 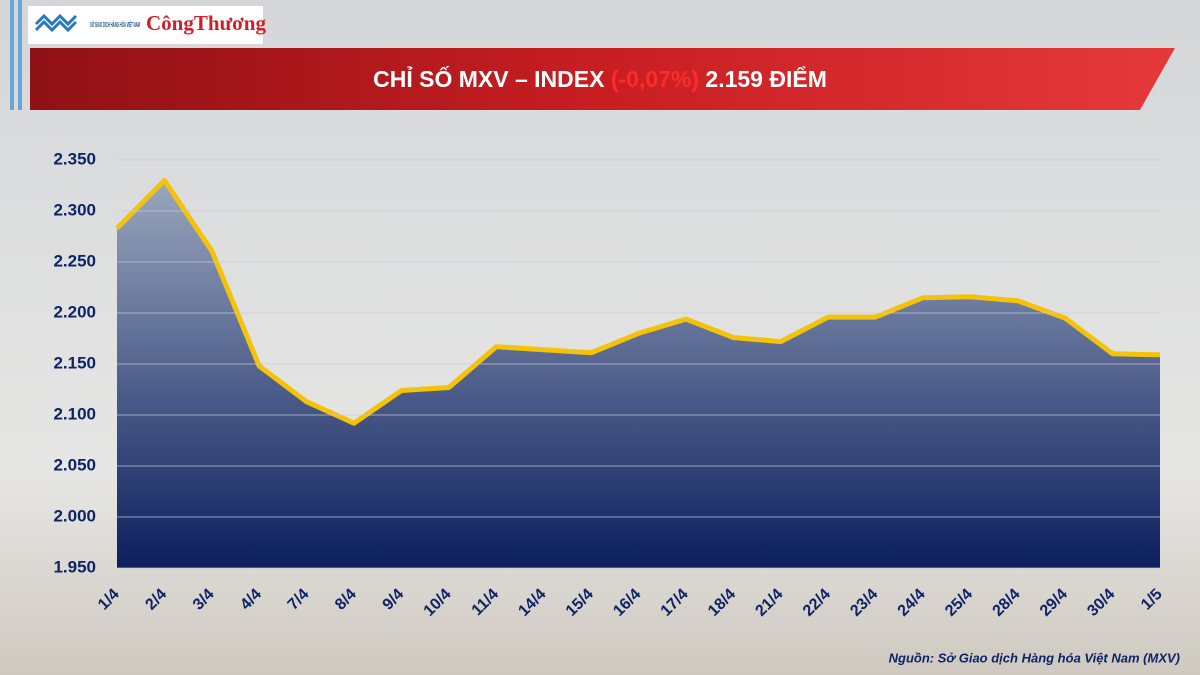 What do you see at coordinates (206, 23) in the screenshot?
I see `brand: CôngThương` at bounding box center [206, 23].